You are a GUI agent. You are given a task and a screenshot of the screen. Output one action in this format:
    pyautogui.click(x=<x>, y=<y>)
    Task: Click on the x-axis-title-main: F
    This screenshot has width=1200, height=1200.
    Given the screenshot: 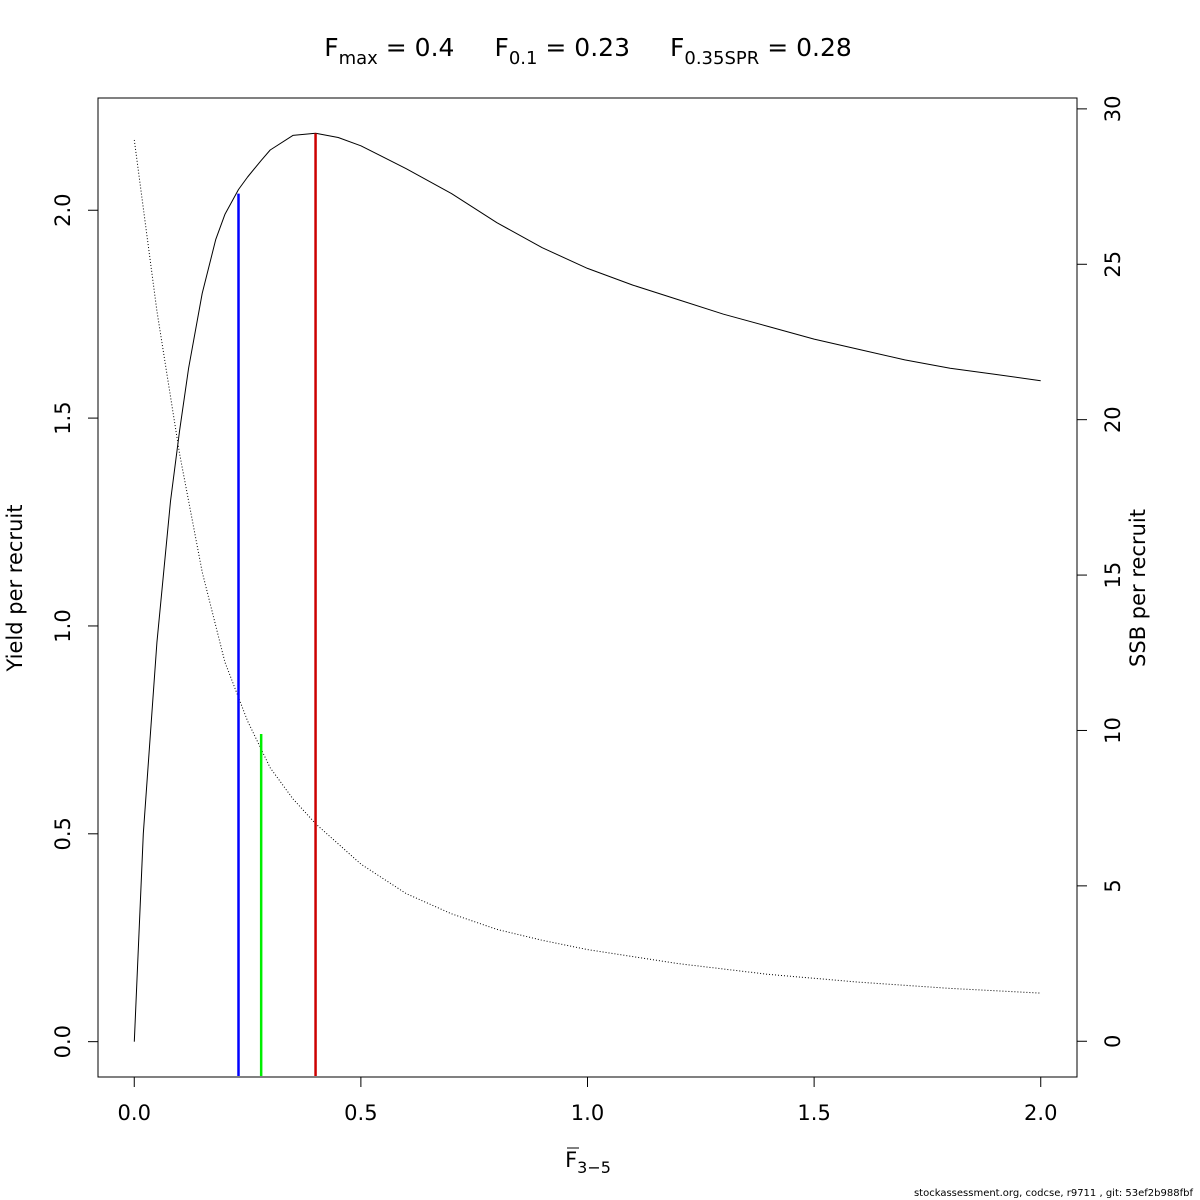 What is the action you would take?
    pyautogui.click(x=571, y=1160)
    